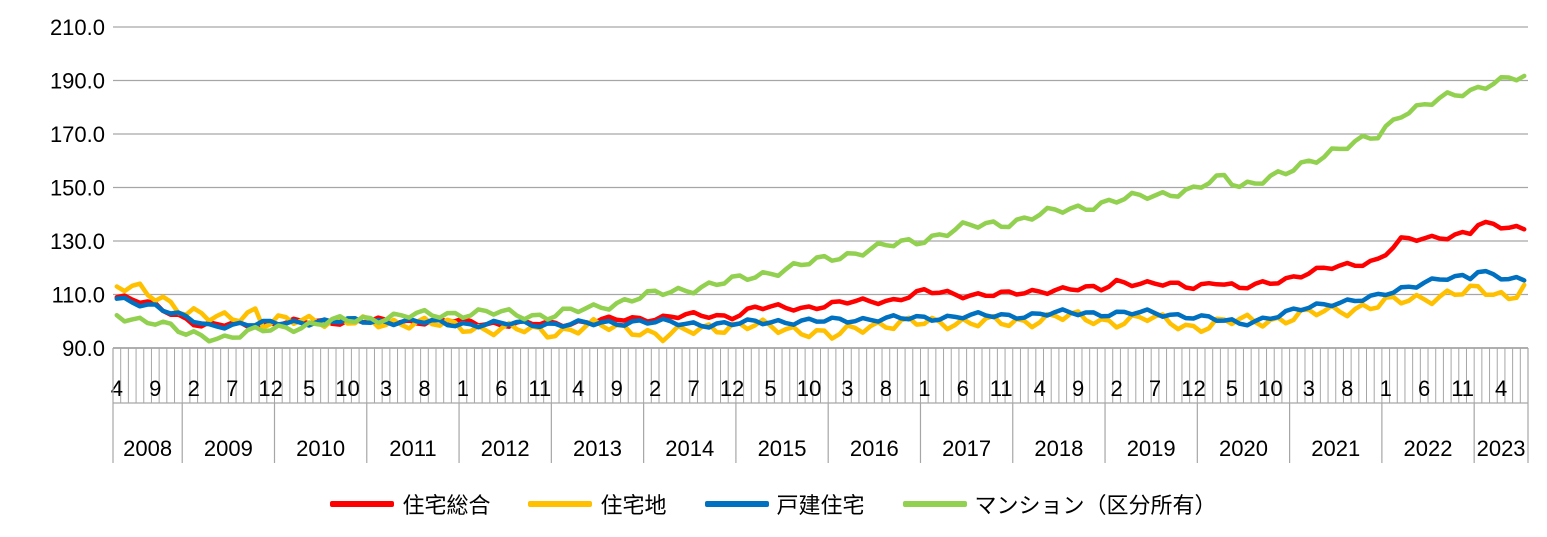 The height and width of the screenshot is (537, 1547). Describe the element at coordinates (77, 134) in the screenshot. I see `y-tick-label: 170.0` at that location.